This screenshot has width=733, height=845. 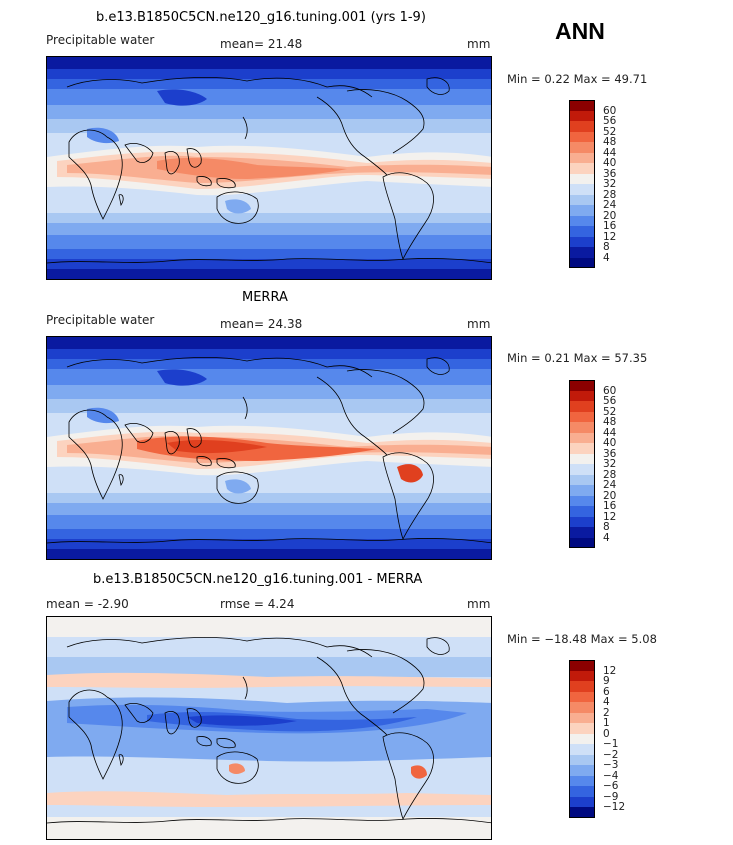 I want to click on diff-arctic, so click(x=269, y=627).